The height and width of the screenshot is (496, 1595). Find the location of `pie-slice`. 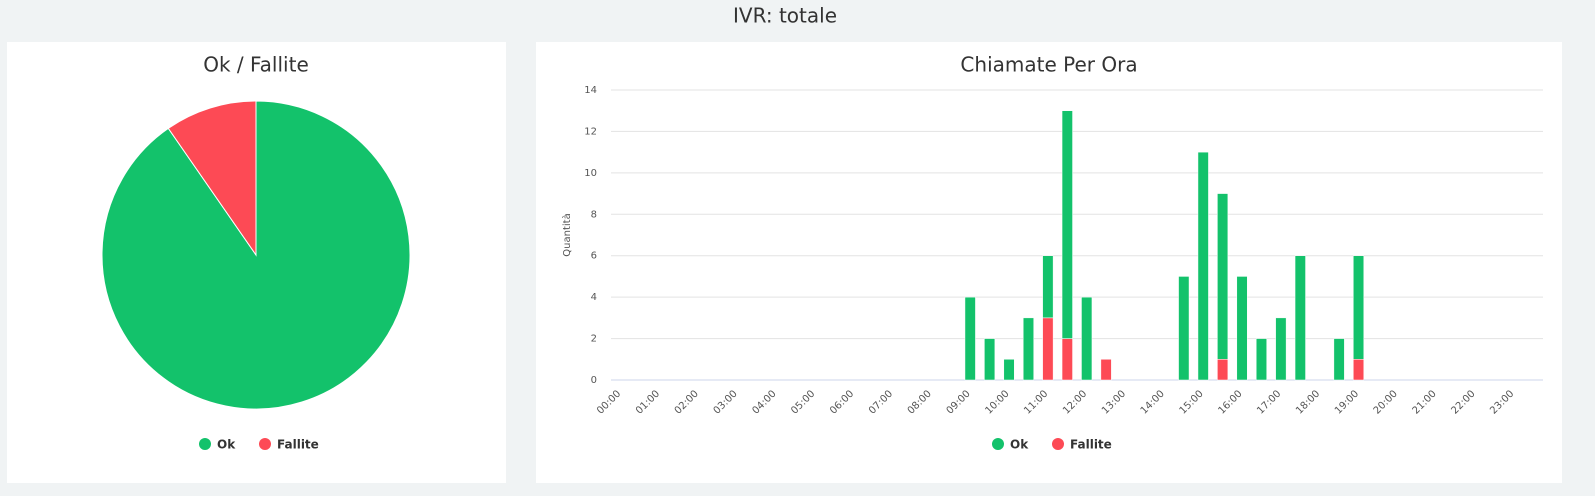

pie-slice is located at coordinates (212, 178).